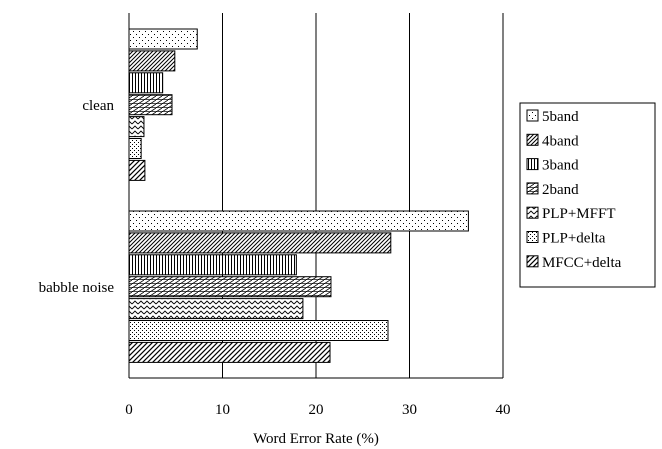 The height and width of the screenshot is (449, 662). What do you see at coordinates (560, 117) in the screenshot?
I see `legend-label-5band: 5band` at bounding box center [560, 117].